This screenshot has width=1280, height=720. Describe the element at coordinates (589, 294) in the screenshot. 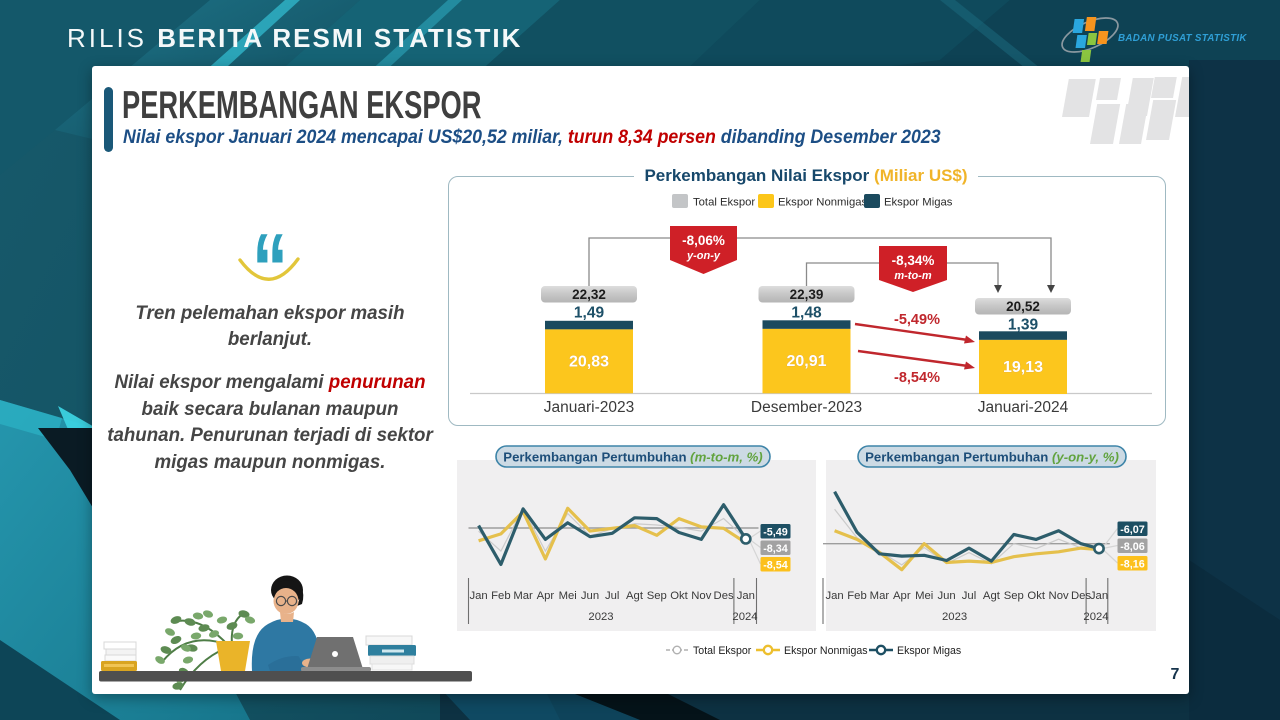

I see `svg-text: 22,32` at that location.